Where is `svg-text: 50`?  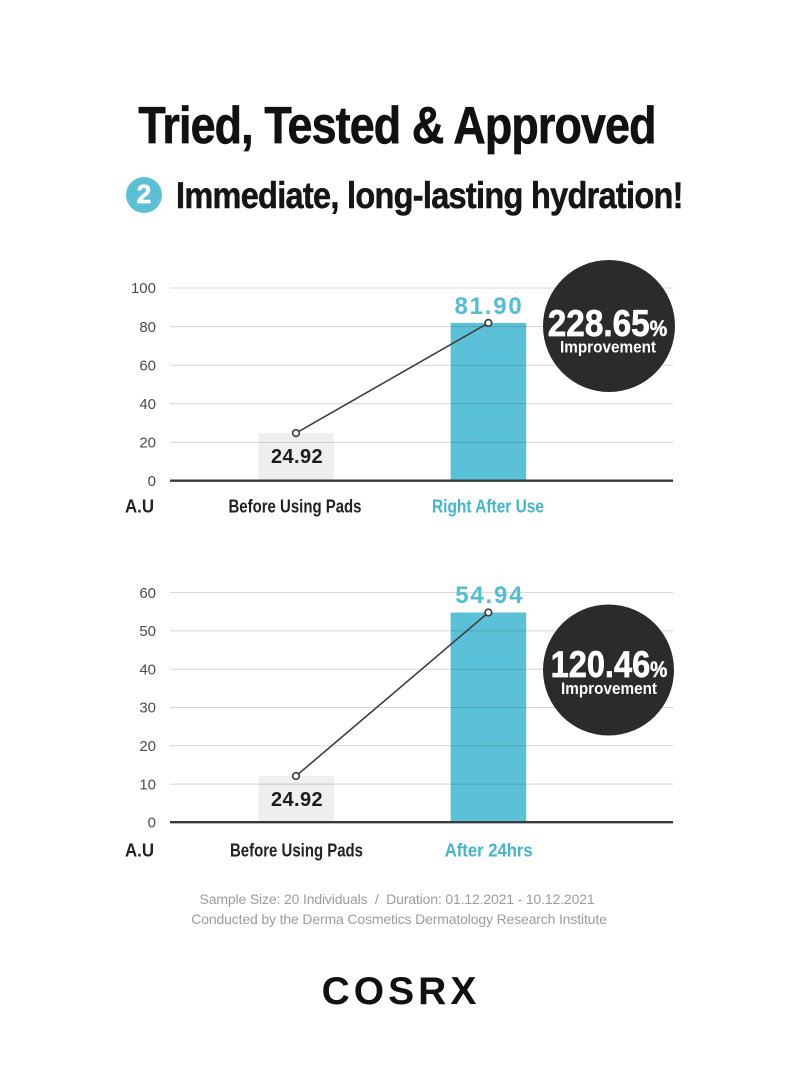
svg-text: 50 is located at coordinates (147, 631).